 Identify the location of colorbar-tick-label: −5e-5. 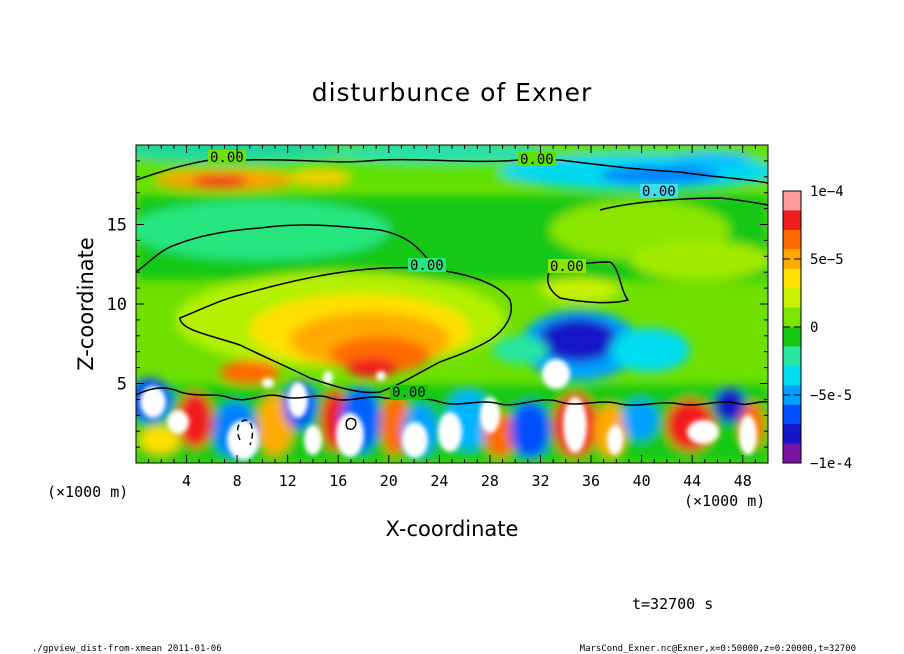
(831, 396).